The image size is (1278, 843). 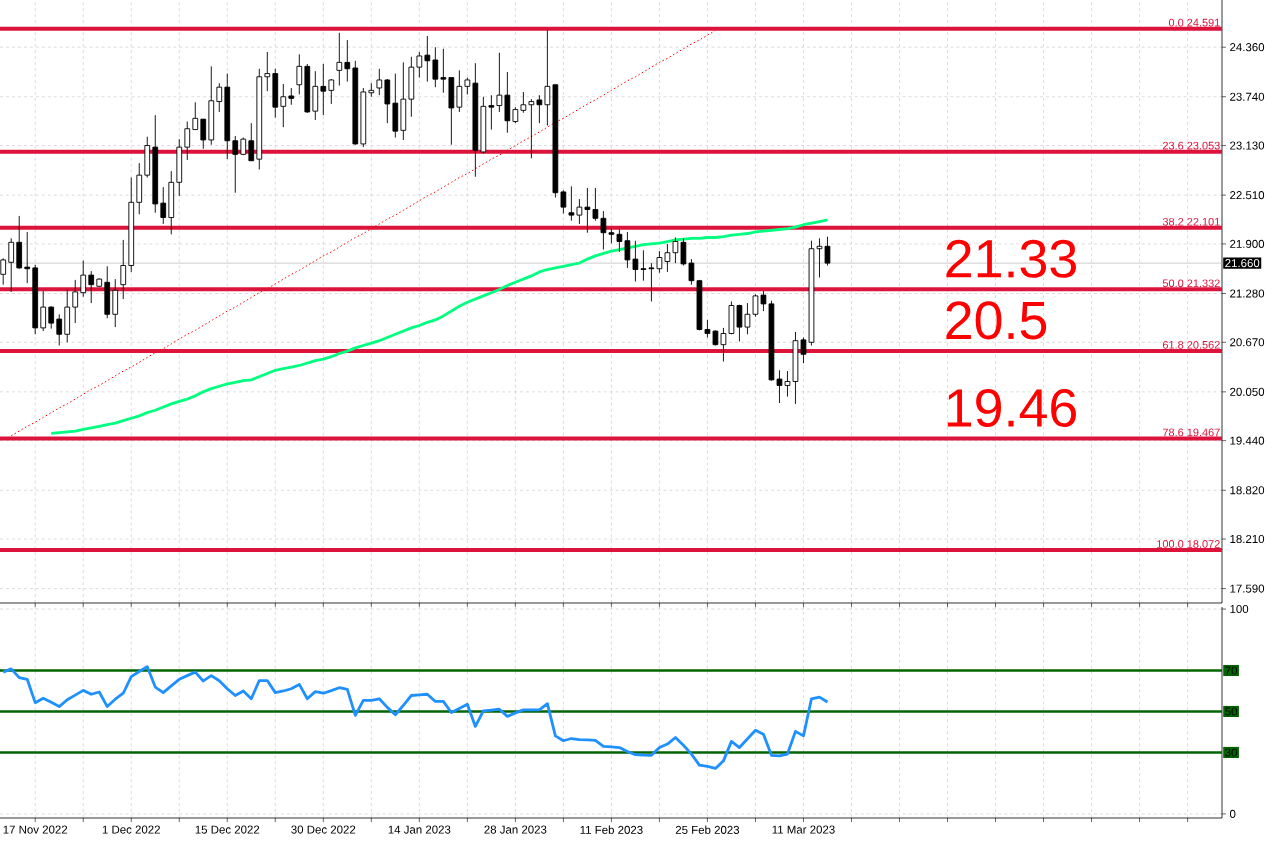 What do you see at coordinates (707, 829) in the screenshot?
I see `x-tick-label: 25 Feb 2023` at bounding box center [707, 829].